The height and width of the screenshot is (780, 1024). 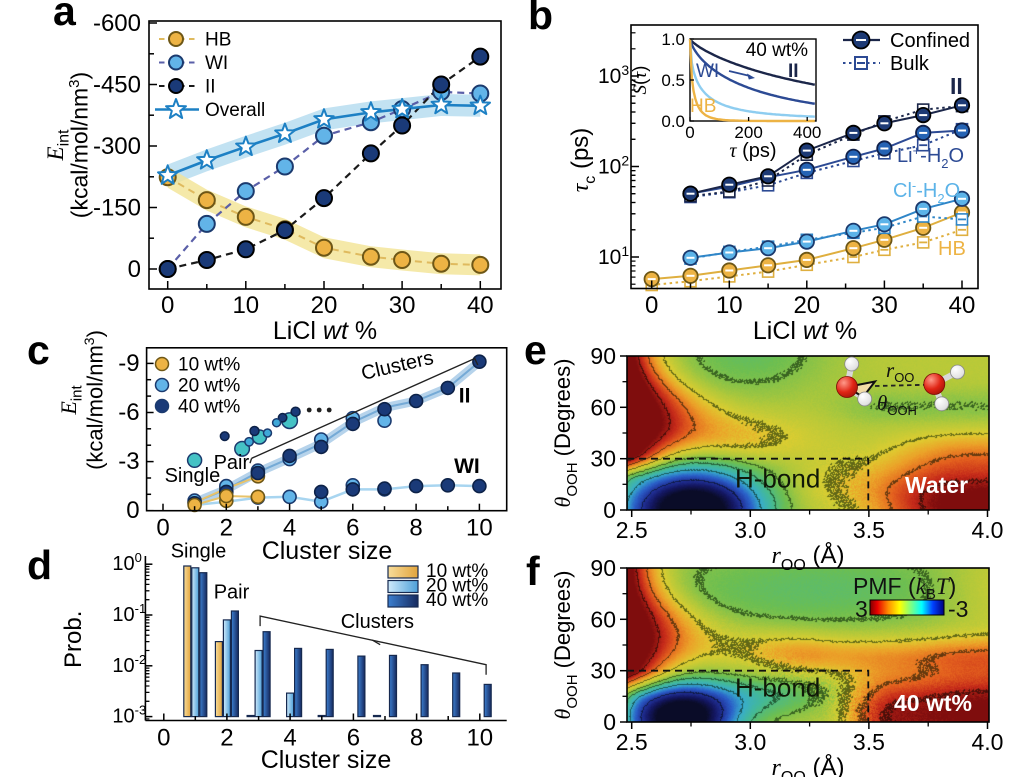 I want to click on svg-text: τ (ps), so click(x=752, y=151).